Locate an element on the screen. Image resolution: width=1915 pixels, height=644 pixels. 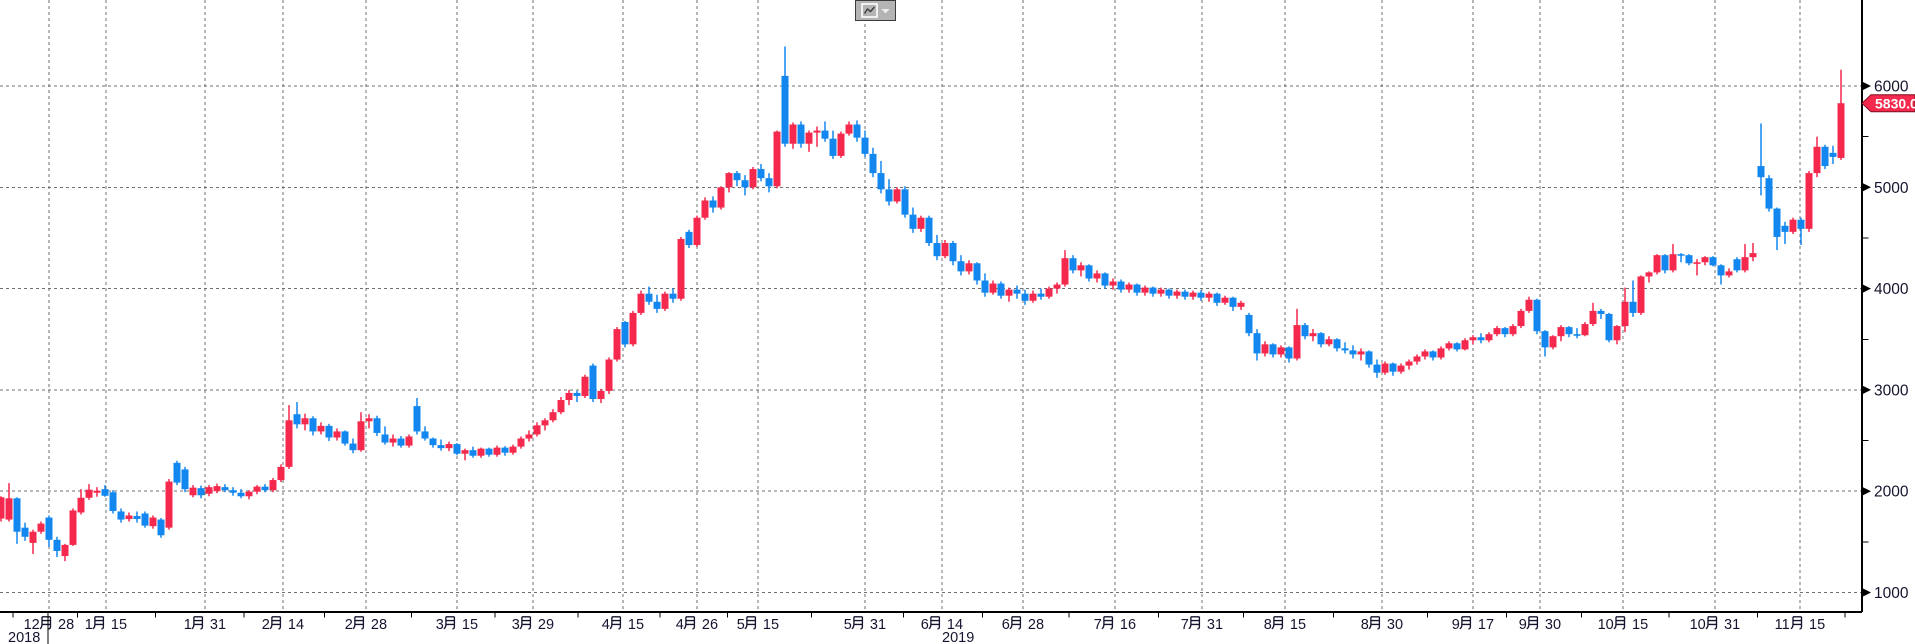
svg-text: 10 is located at coordinates (1606, 625).